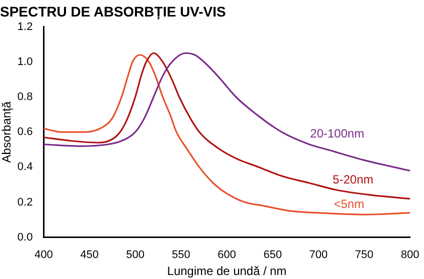 This screenshot has height=279, width=424. Describe the element at coordinates (25, 97) in the screenshot. I see `y-tick-label: 0.8` at that location.